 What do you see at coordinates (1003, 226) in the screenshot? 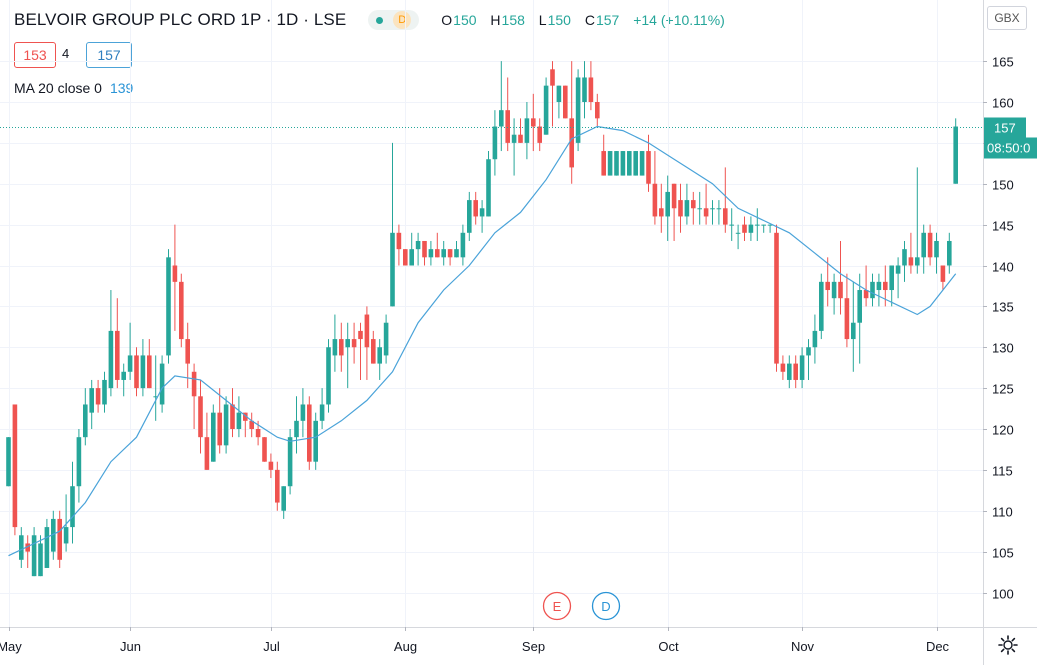
I see `y-tick-label: 145` at bounding box center [1003, 226].